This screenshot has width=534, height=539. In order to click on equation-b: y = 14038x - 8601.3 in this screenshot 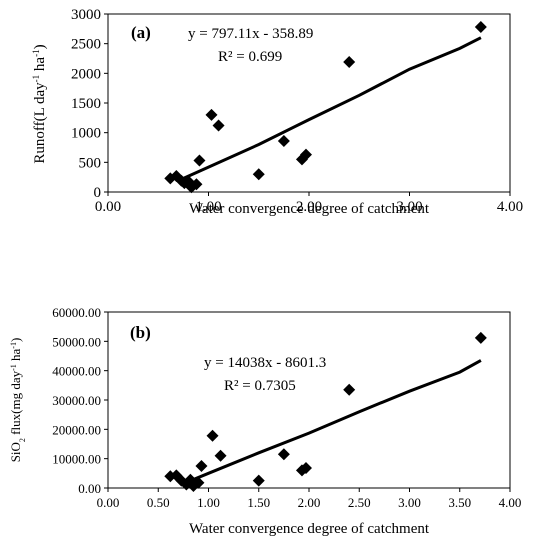, I will do `click(265, 363)`.